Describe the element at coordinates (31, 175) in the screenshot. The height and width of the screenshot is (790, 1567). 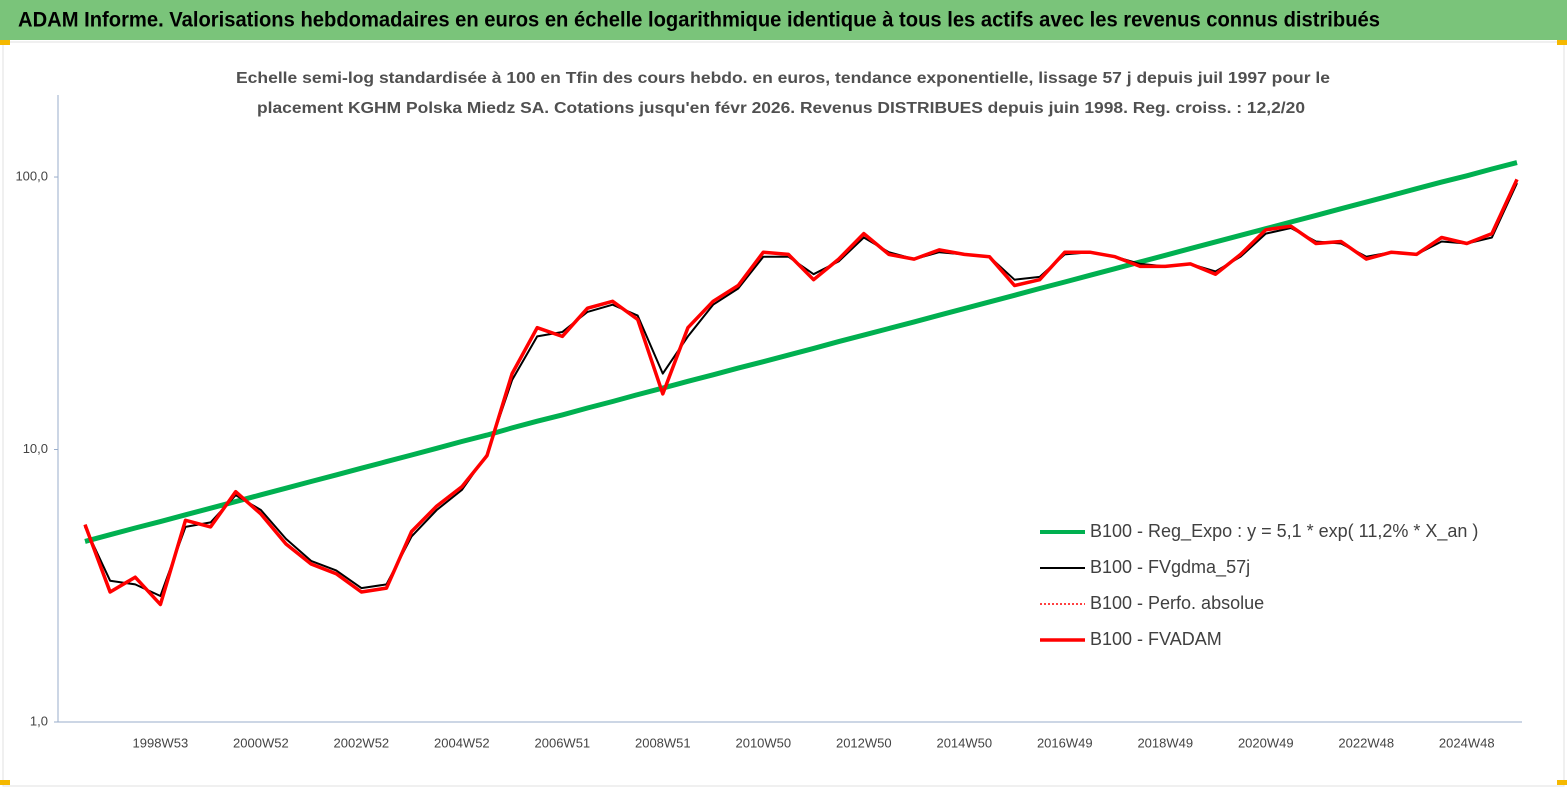
I see `y-tick-label: 100,0` at that location.